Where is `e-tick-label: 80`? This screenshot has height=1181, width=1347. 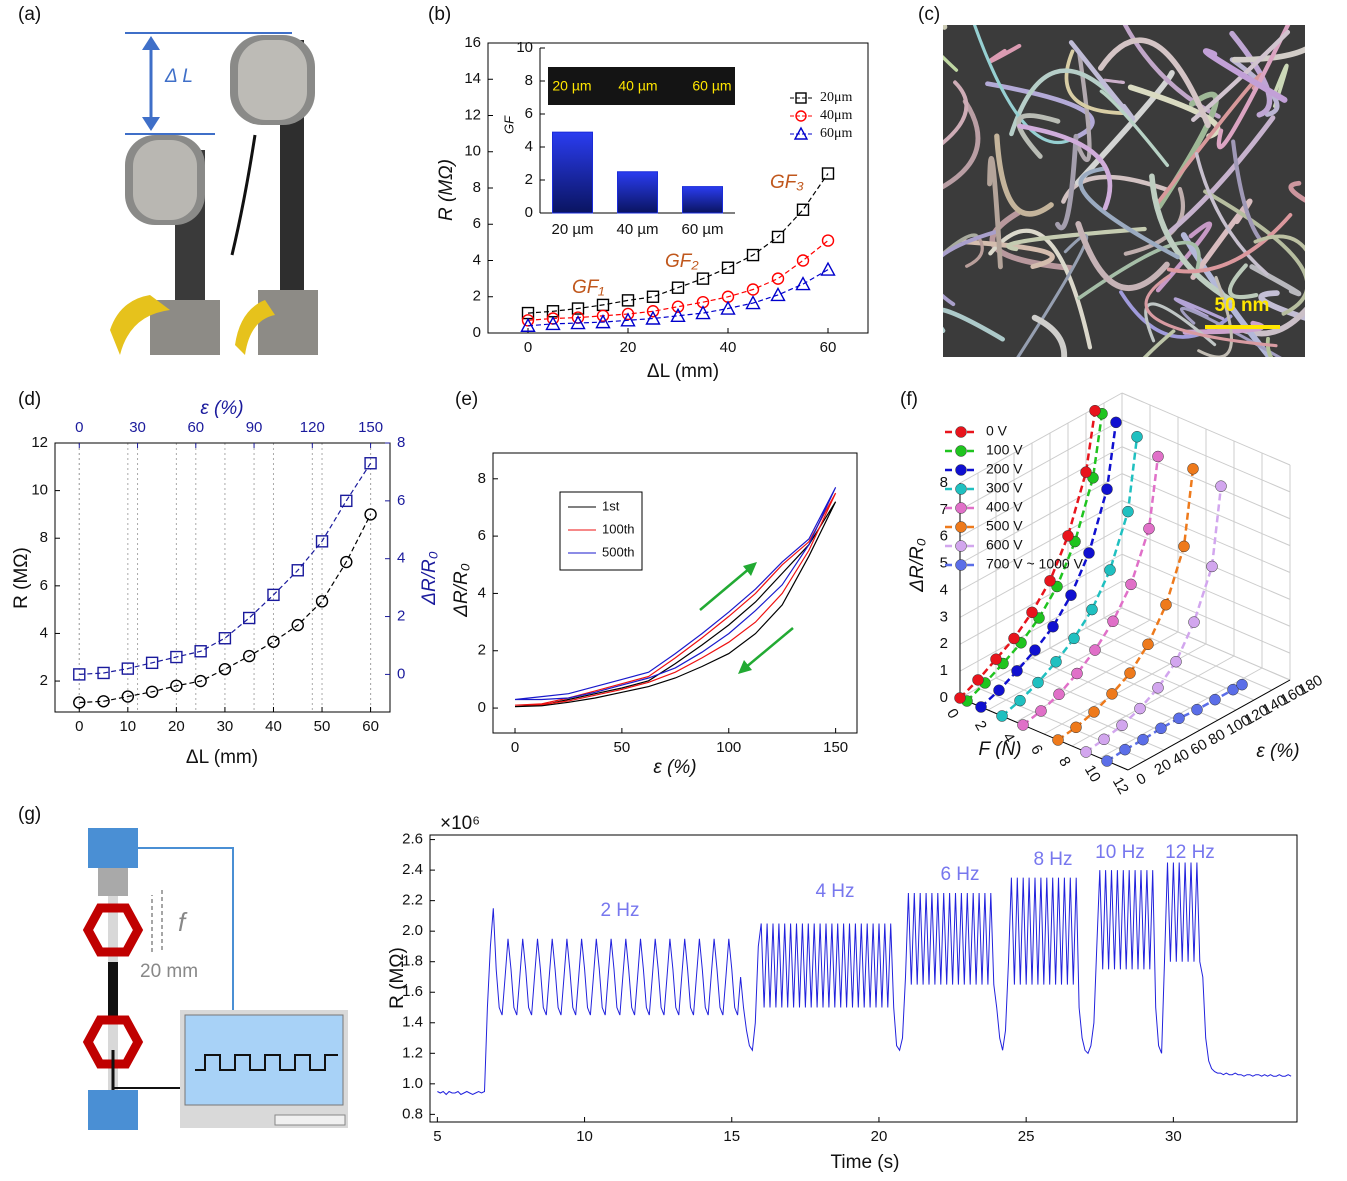 e-tick-label: 80 is located at coordinates (1216, 737).